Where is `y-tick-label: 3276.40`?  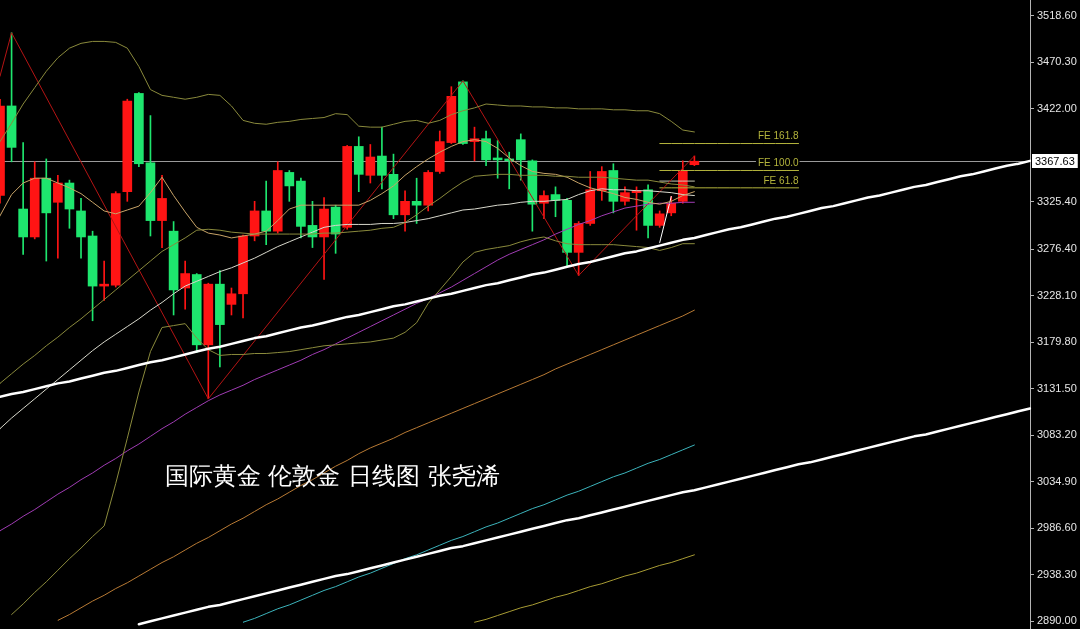
y-tick-label: 3276.40 is located at coordinates (1057, 248).